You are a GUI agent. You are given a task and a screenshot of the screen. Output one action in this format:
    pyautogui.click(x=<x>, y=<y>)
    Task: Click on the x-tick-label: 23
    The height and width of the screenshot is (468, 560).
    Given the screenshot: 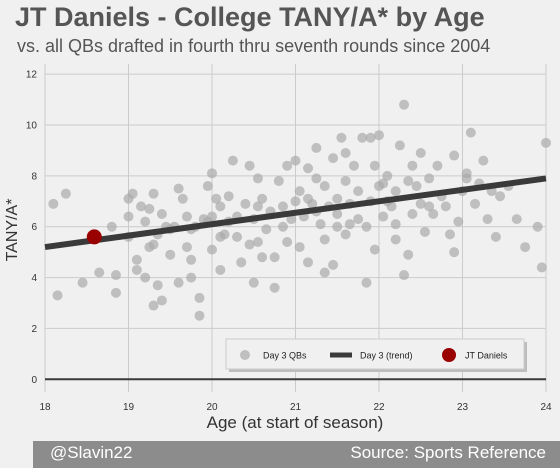 What is the action you would take?
    pyautogui.click(x=463, y=407)
    